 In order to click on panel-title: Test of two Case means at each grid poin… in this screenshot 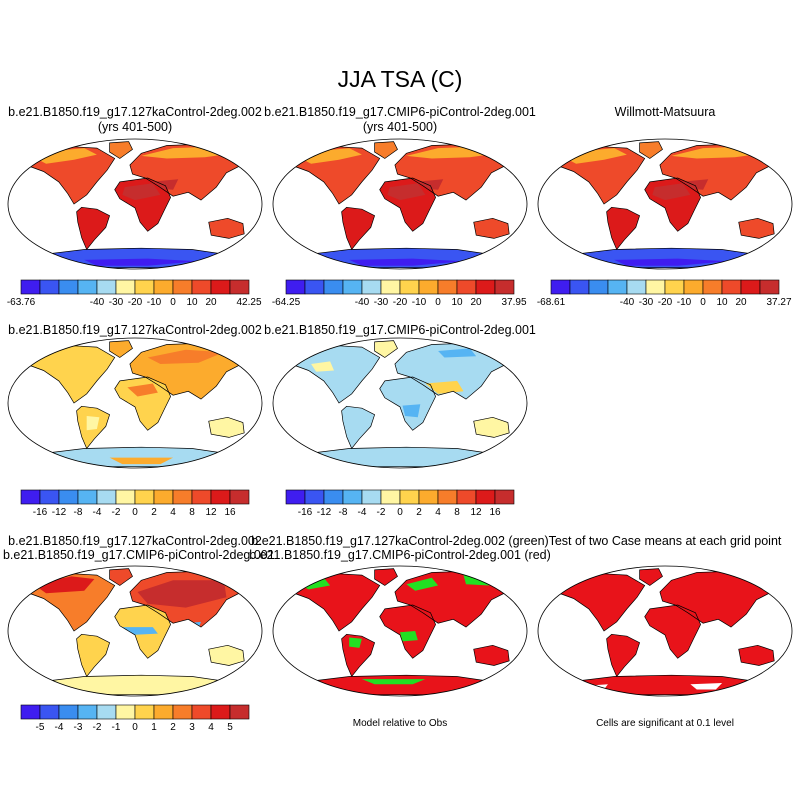, I will do `click(665, 541)`.